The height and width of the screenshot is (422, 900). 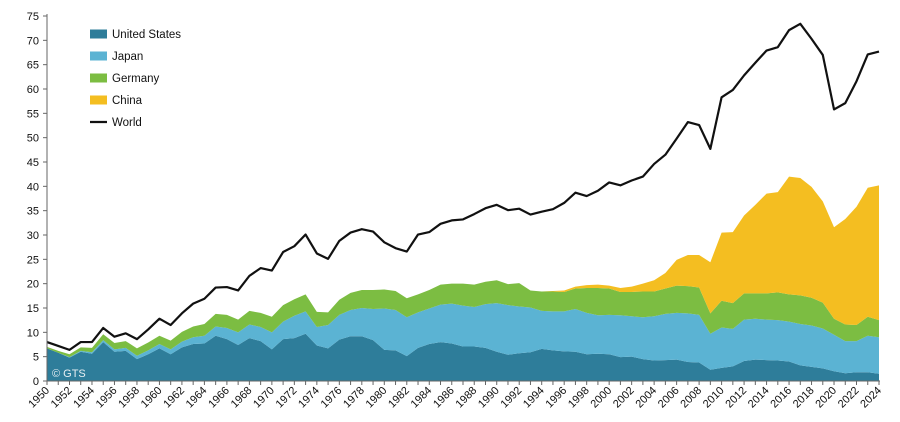 What do you see at coordinates (624, 398) in the screenshot?
I see `x-tick-label: 2002` at bounding box center [624, 398].